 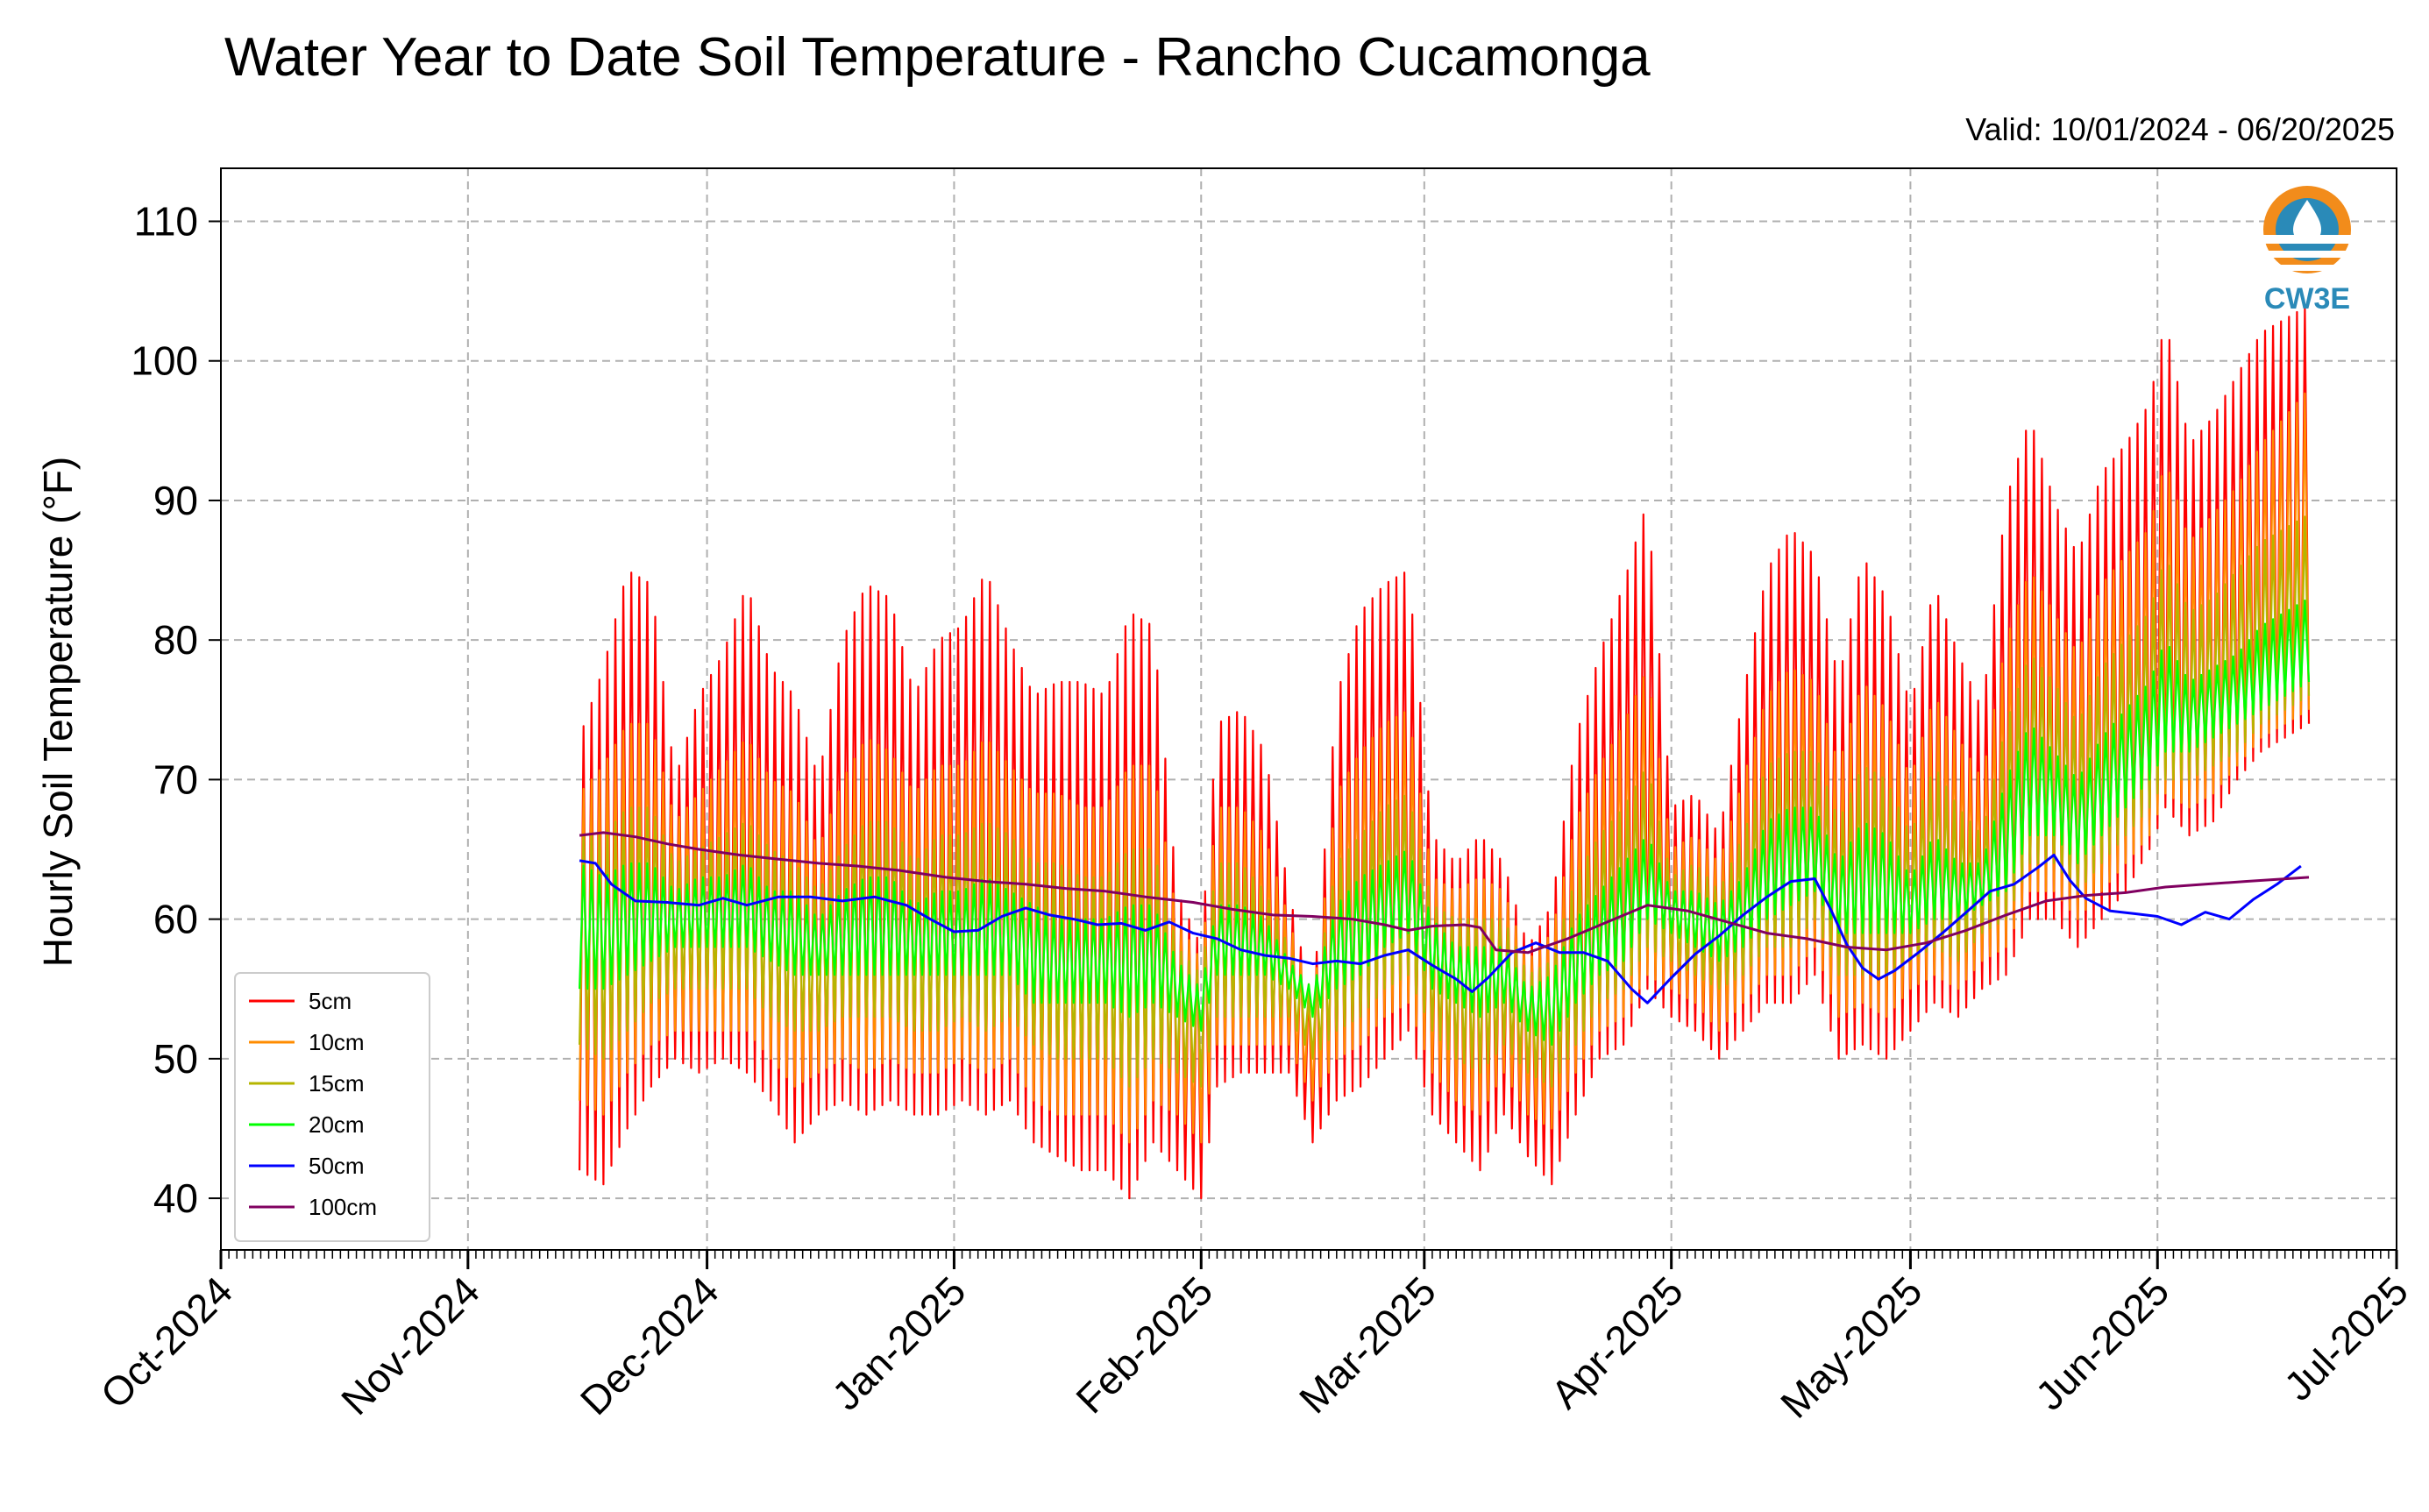 What do you see at coordinates (337, 1042) in the screenshot?
I see `legend-label-10cm: 10cm` at bounding box center [337, 1042].